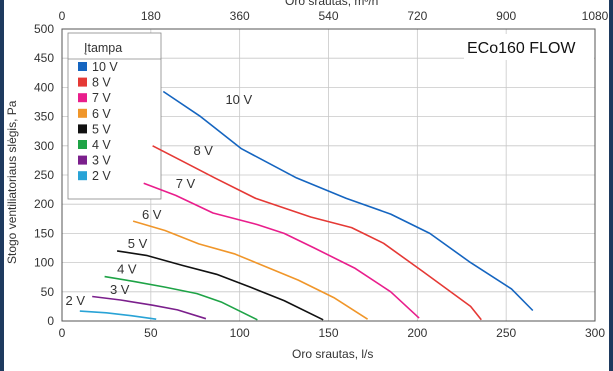 Image resolution: width=613 pixels, height=371 pixels. I want to click on y-tick-label: 50, so click(48, 292).